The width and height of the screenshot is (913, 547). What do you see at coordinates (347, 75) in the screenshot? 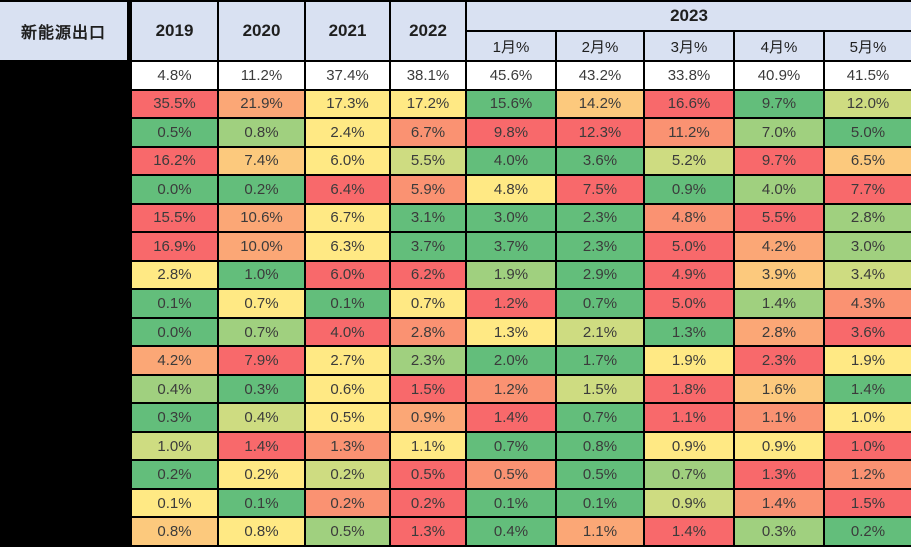
I see `value-cell: 37.4%` at bounding box center [347, 75].